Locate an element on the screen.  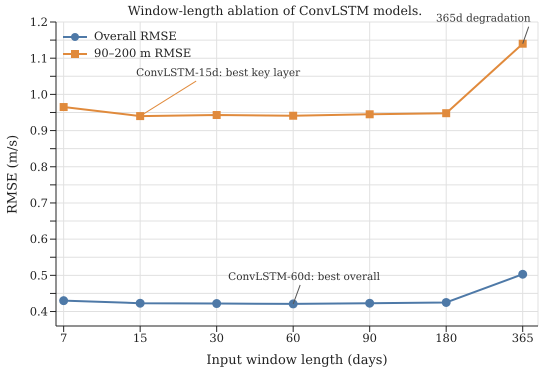
y-tick-label: 1.1 is located at coordinates (39, 58).